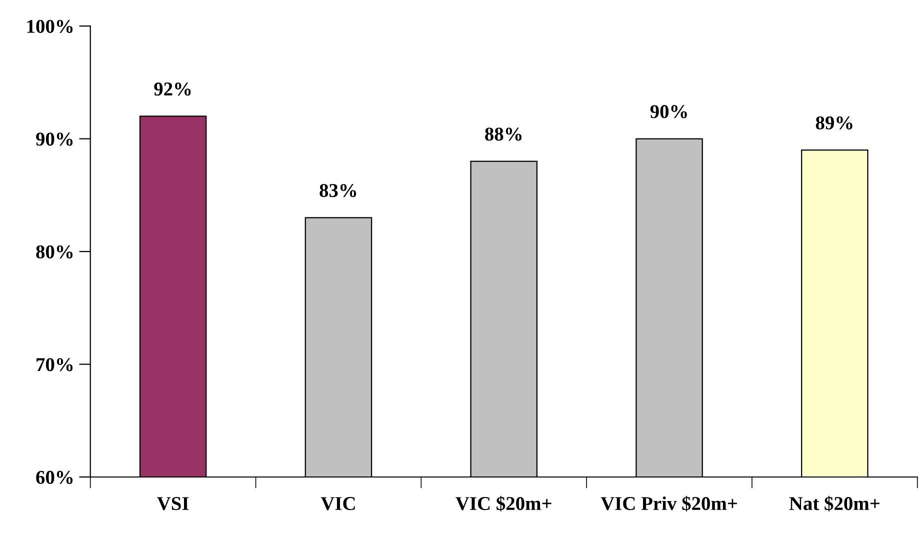  I want to click on x-tick-label: VIC $20m+, so click(504, 504).